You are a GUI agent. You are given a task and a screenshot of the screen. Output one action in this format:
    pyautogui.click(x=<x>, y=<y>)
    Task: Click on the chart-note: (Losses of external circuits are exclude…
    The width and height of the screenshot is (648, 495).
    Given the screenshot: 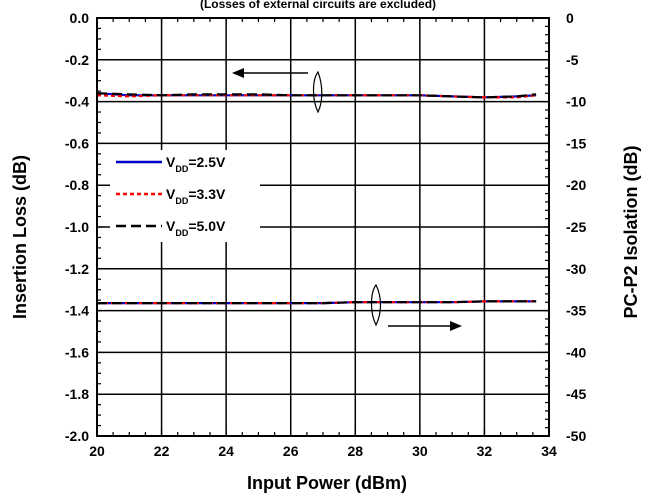 What is the action you would take?
    pyautogui.click(x=318, y=5)
    